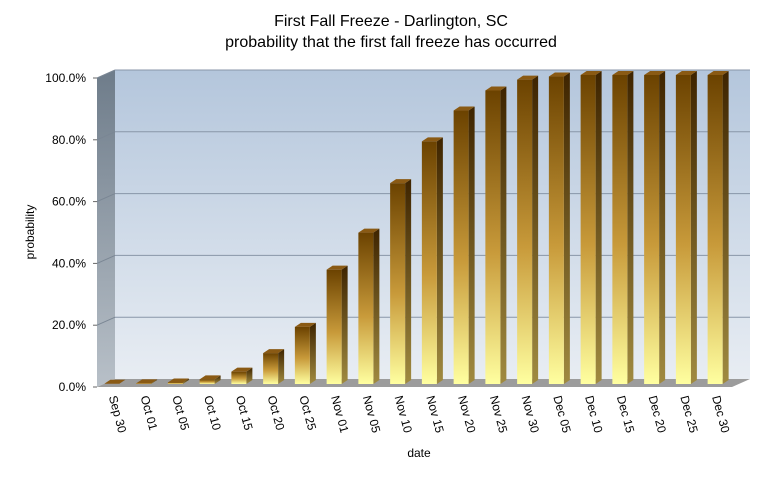 This screenshot has height=478, width=782. I want to click on x-tick-label: Oct 01, so click(149, 413).